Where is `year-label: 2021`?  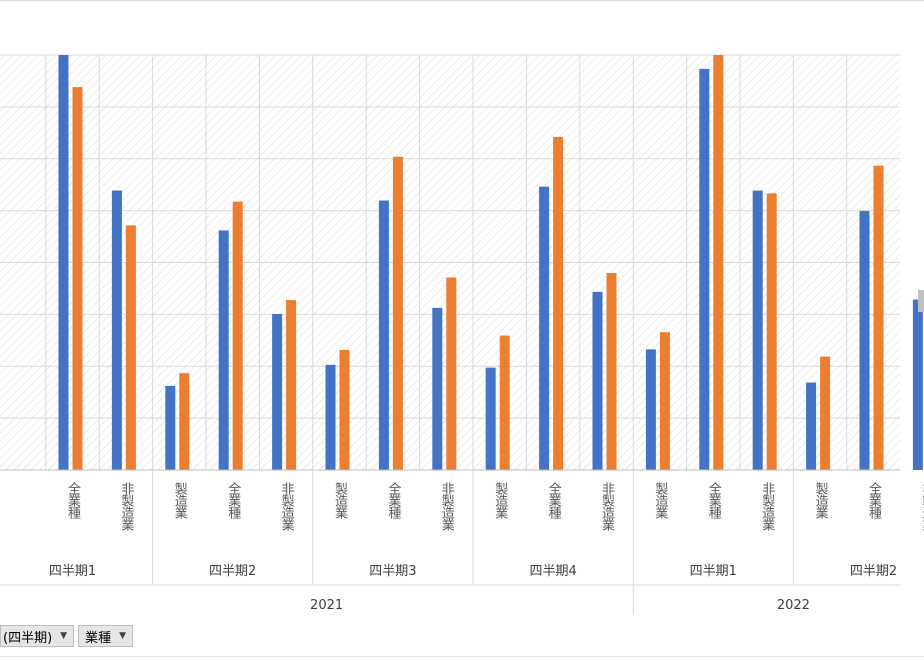 year-label: 2021 is located at coordinates (326, 605).